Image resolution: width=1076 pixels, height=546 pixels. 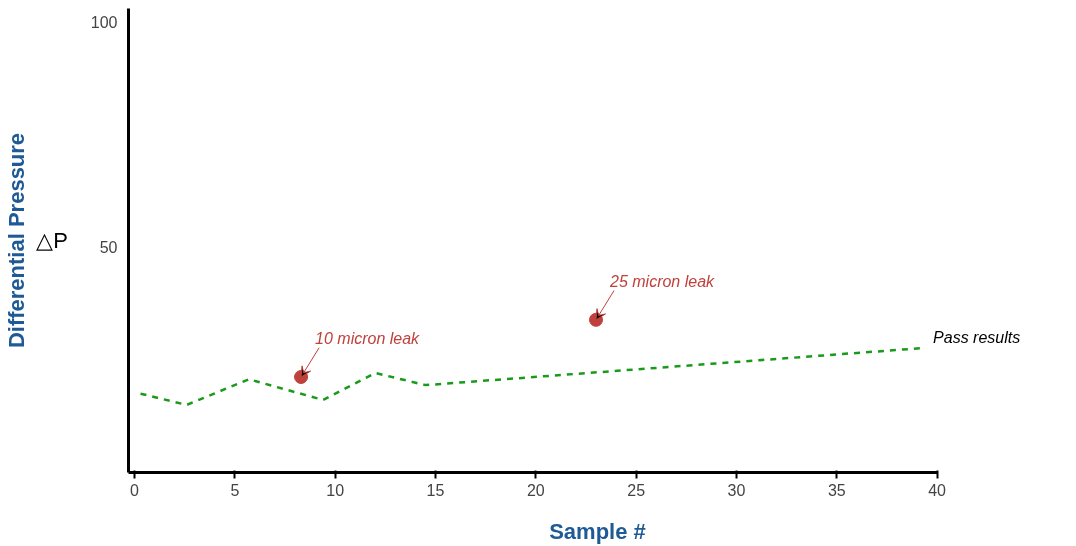 What do you see at coordinates (597, 531) in the screenshot?
I see `x-axis-title: Sample #` at bounding box center [597, 531].